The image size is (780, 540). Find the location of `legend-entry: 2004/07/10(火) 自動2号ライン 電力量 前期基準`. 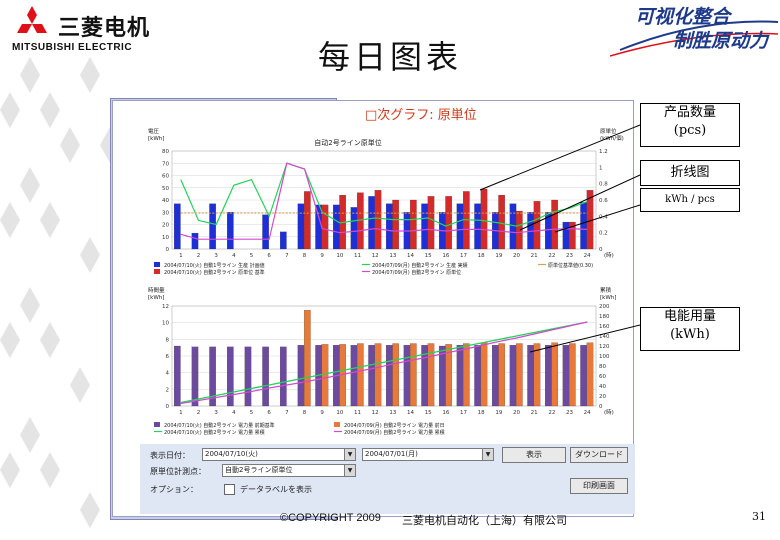

legend-entry: 2004/07/10(火) 自動2号ライン 電力量 前期基準 is located at coordinates (219, 425).